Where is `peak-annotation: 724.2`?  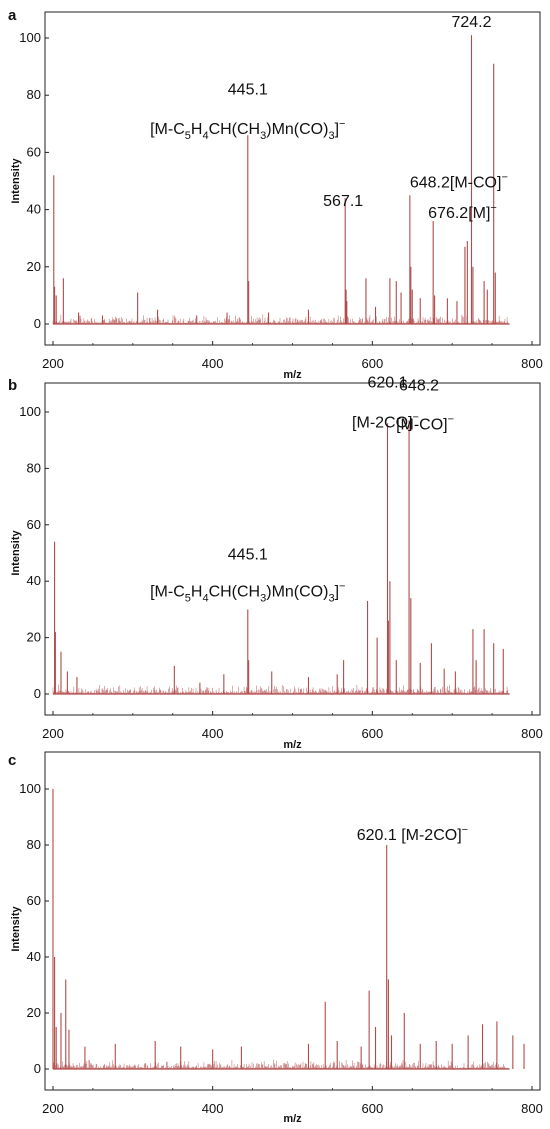
peak-annotation: 724.2 is located at coordinates (471, 22).